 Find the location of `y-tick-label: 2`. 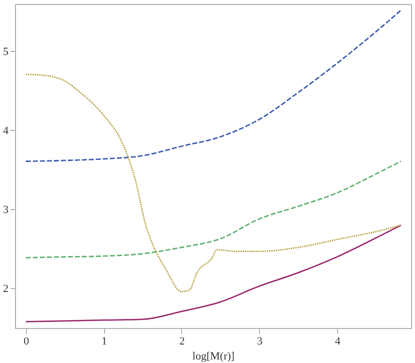

y-tick-label: 2 is located at coordinates (5, 288).